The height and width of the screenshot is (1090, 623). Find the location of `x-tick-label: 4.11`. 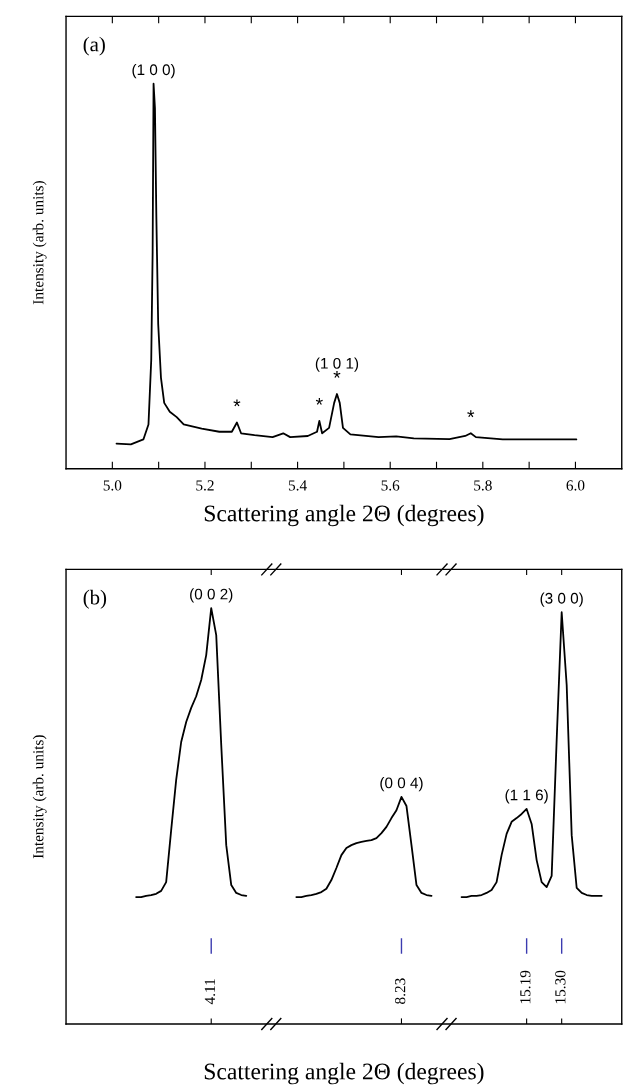

x-tick-label: 4.11 is located at coordinates (210, 992).